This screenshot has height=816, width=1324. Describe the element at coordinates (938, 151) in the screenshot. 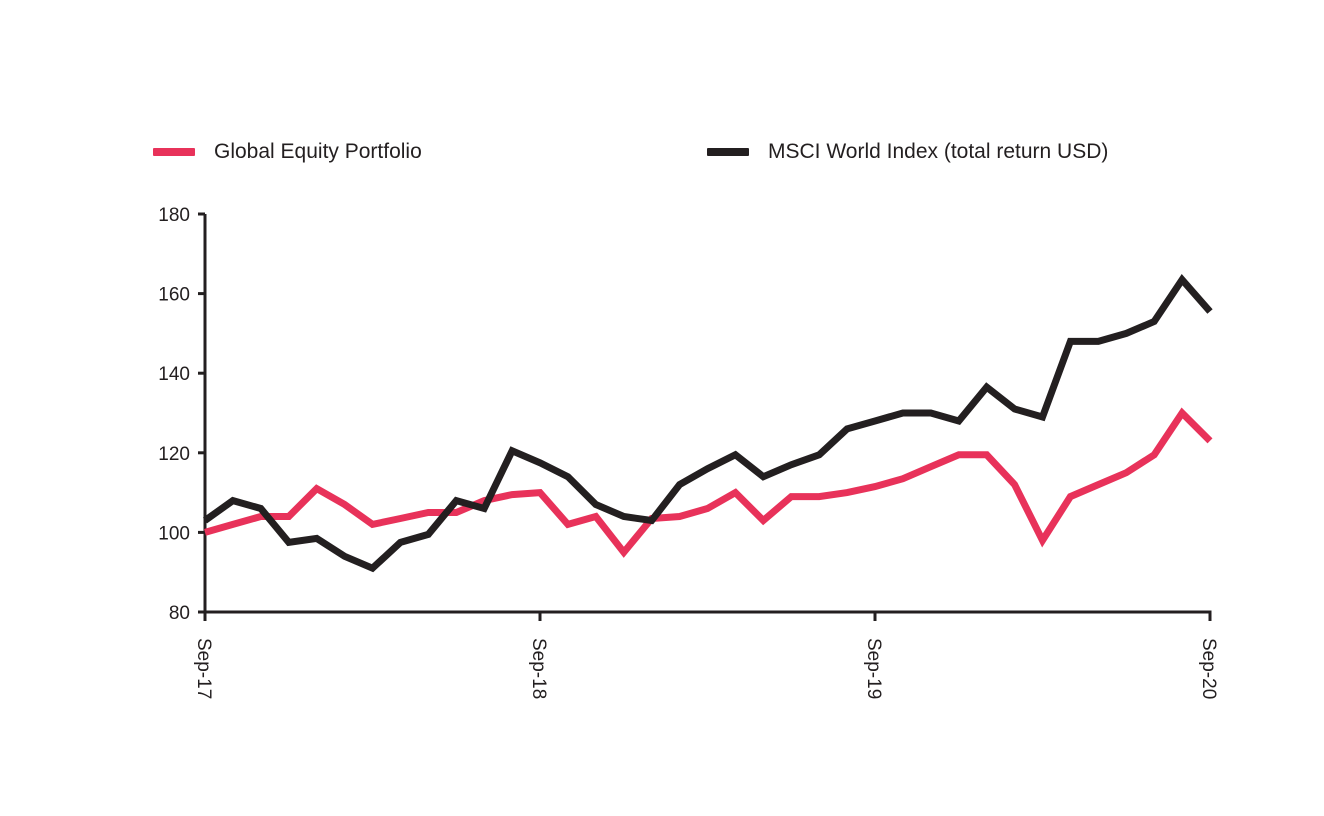

I see `legend-label-index: MSCI World Index (total return USD)` at that location.